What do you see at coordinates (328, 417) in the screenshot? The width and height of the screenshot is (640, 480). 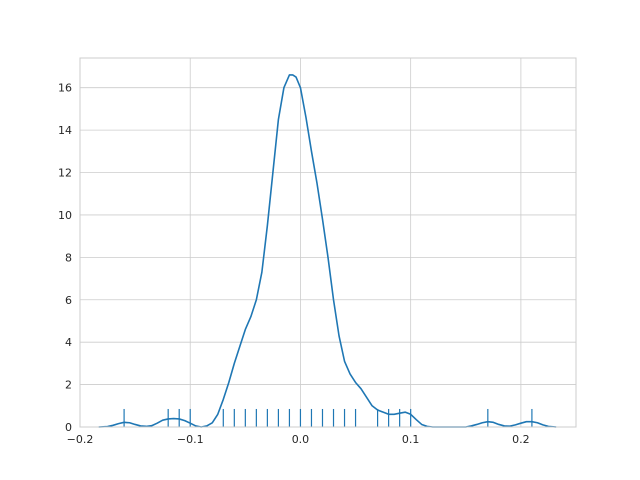 I see `rug-series` at bounding box center [328, 417].